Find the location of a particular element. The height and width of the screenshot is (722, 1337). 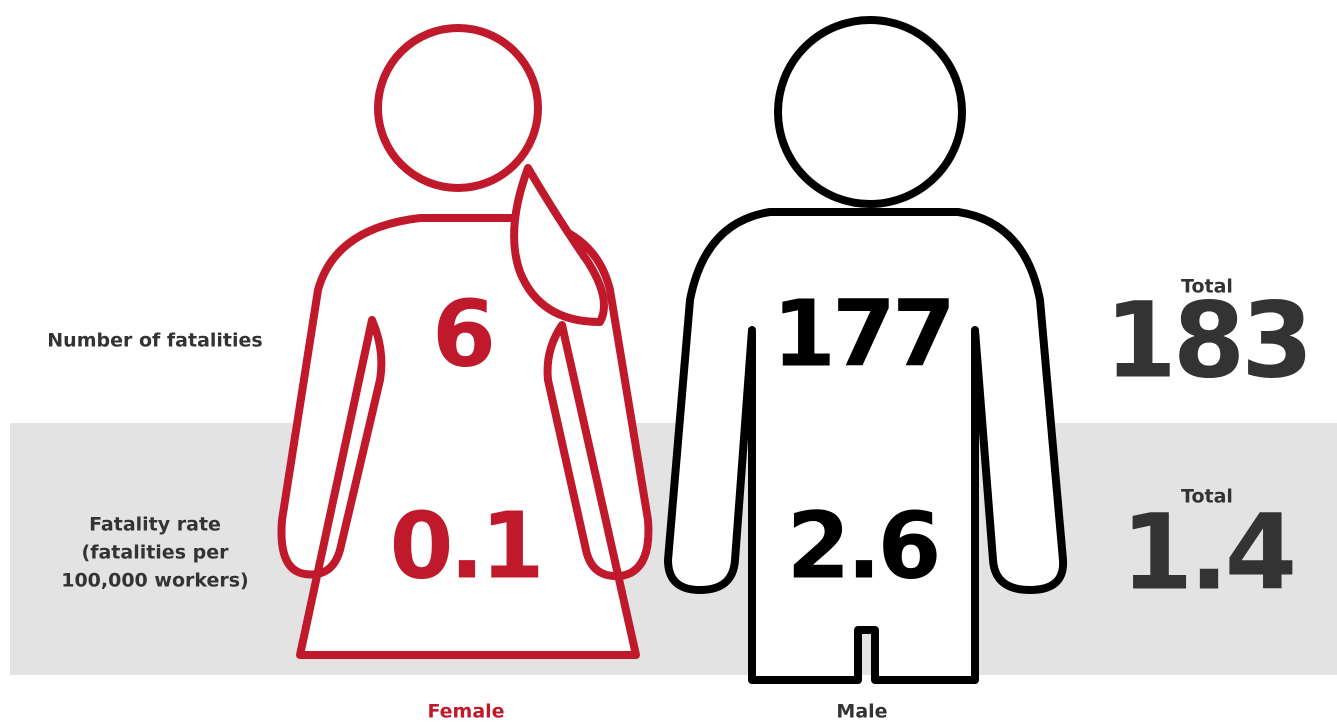

row-label: Number of fatalities is located at coordinates (154, 341).